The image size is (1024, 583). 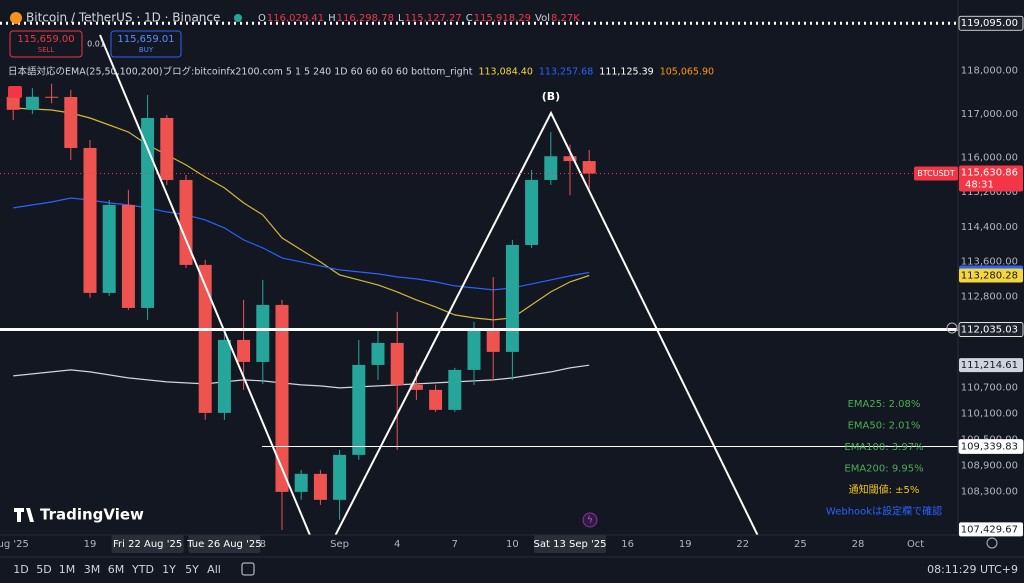 I want to click on status-table-row: 通知閾値: ±5%, so click(x=884, y=489).